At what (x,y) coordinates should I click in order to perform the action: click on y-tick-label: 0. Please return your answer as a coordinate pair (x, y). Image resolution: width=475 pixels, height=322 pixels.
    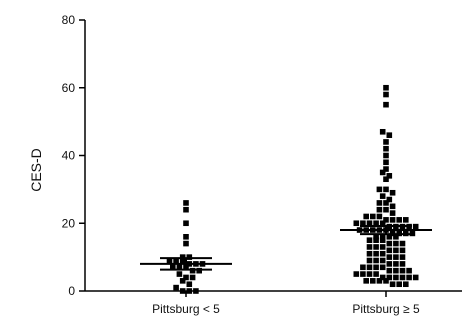
    Looking at the image, I should click on (71, 291).